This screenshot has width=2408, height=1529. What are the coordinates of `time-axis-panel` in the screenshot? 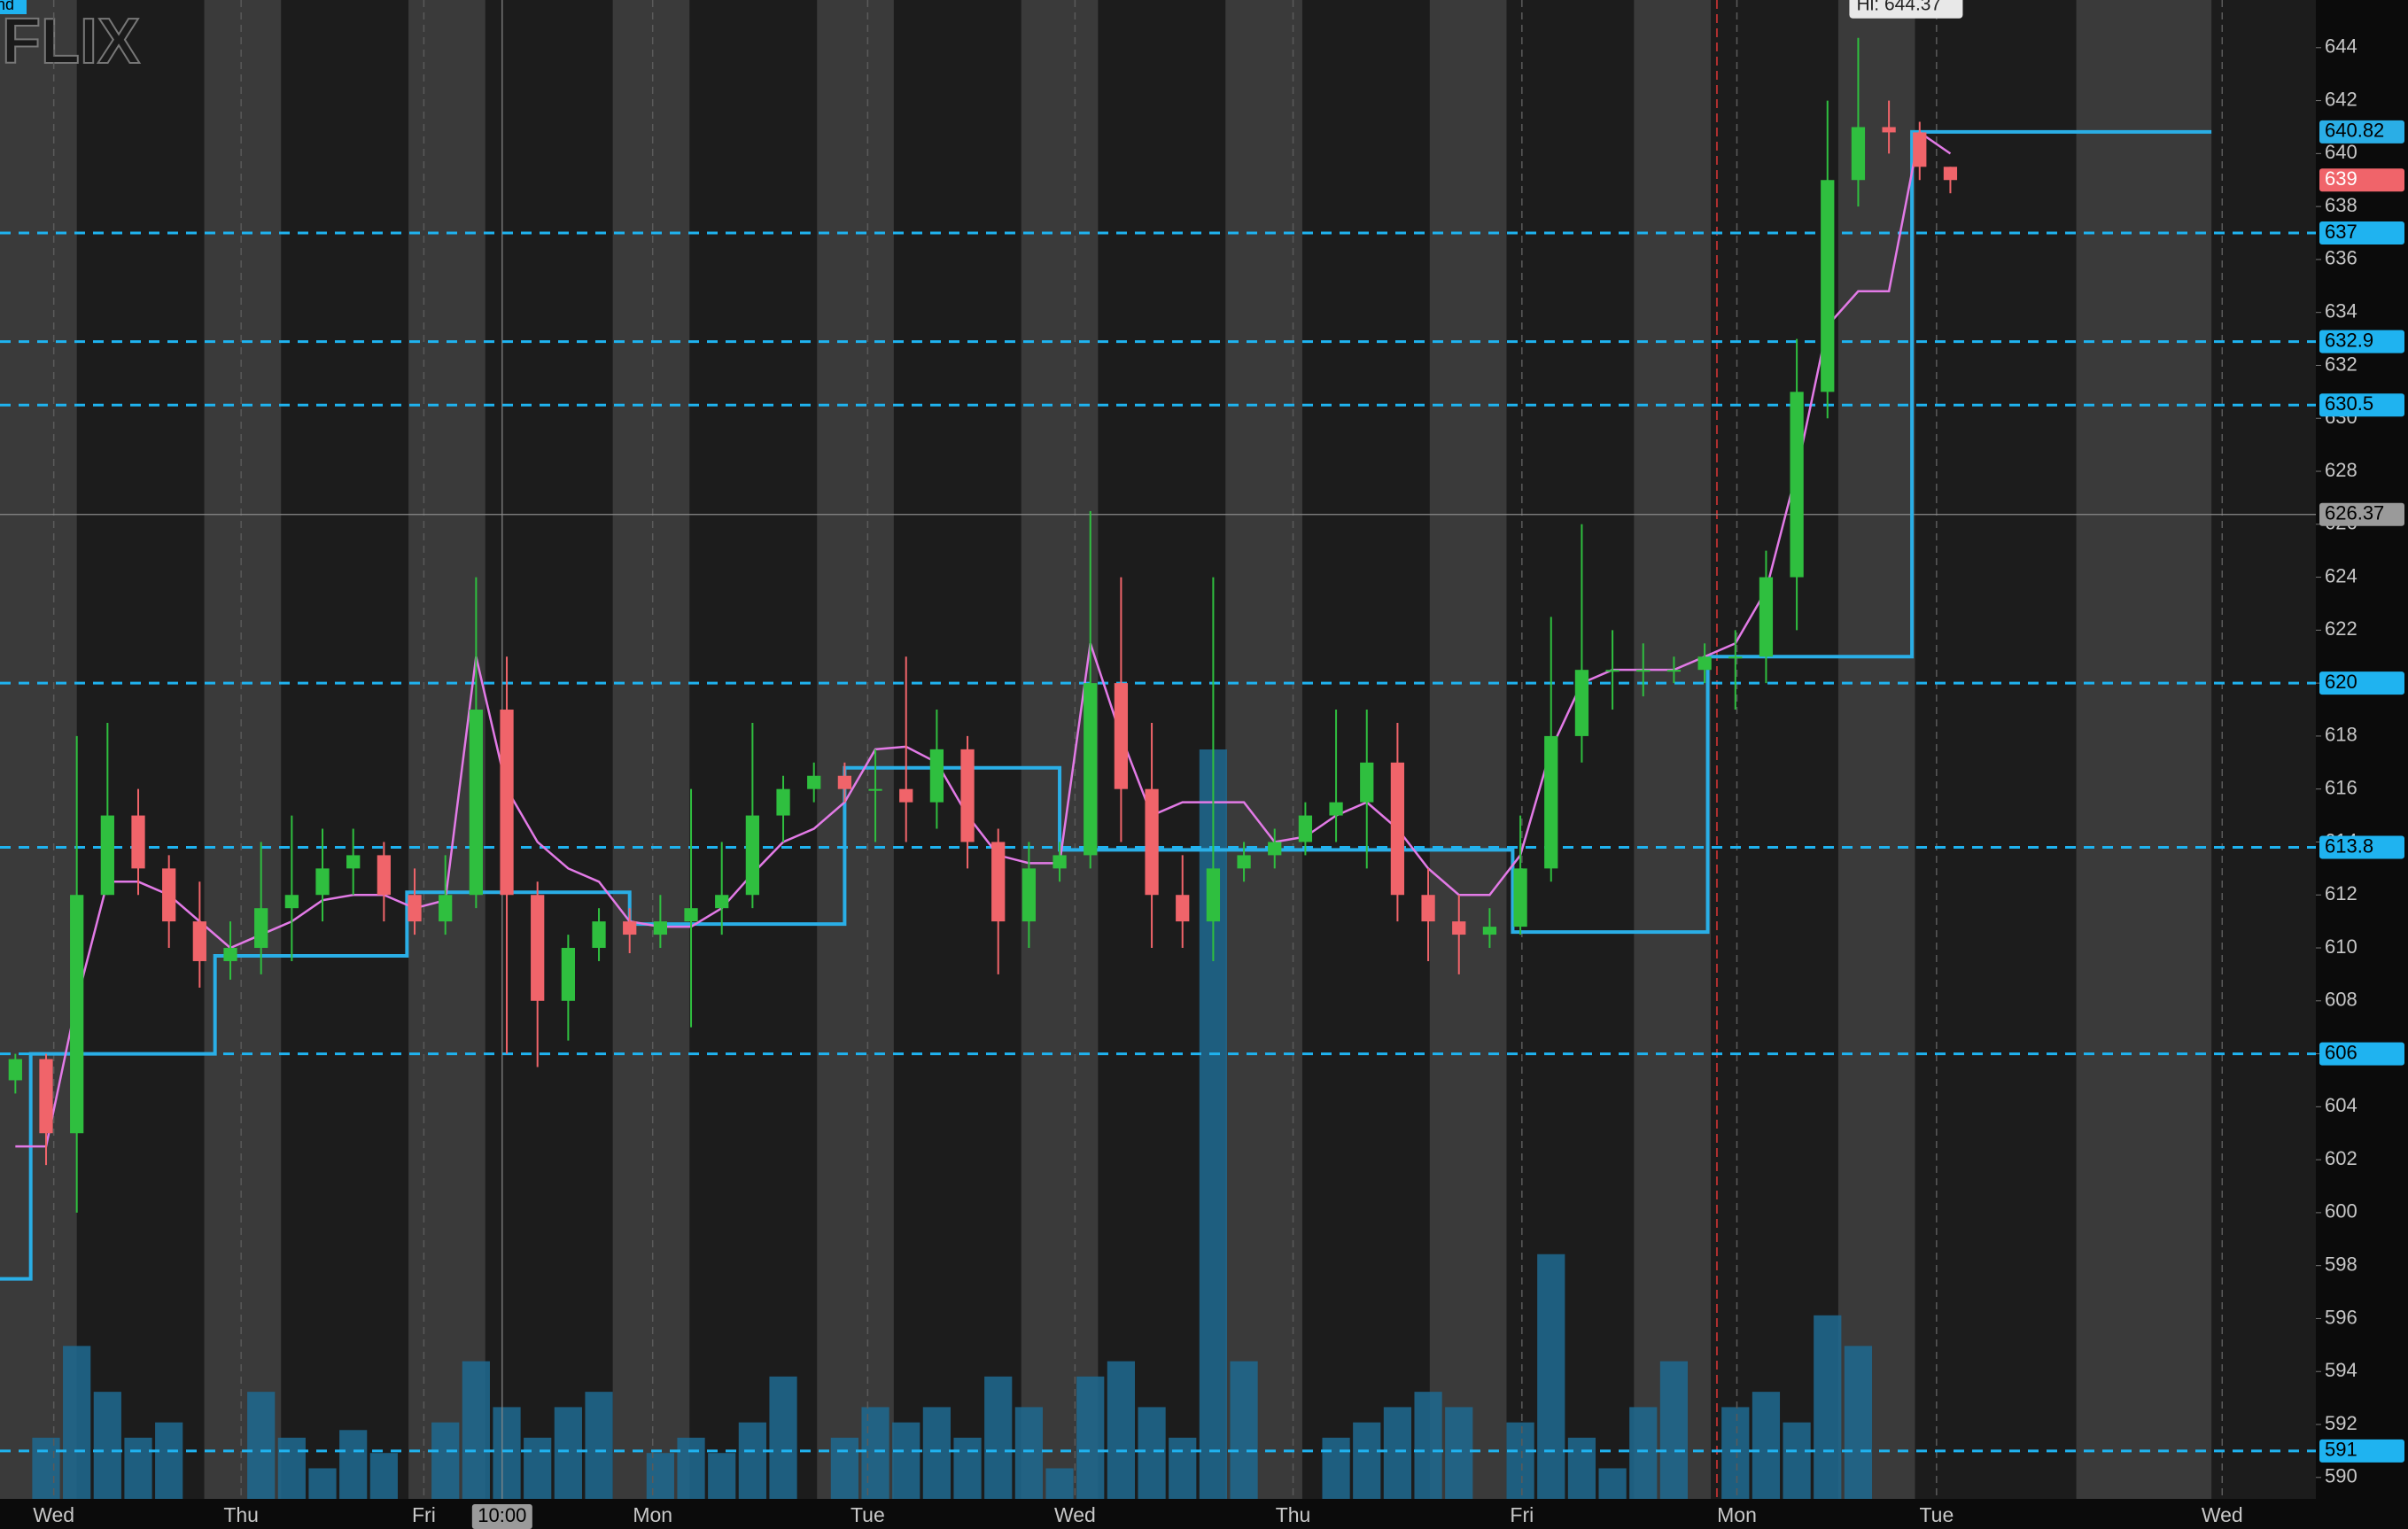 It's located at (1204, 1514).